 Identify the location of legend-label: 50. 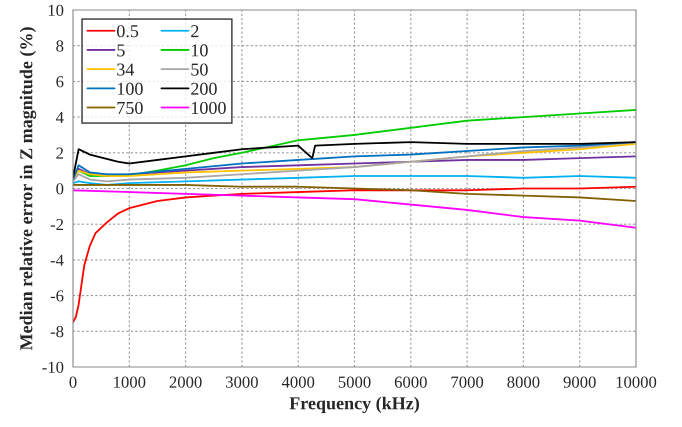
(199, 69).